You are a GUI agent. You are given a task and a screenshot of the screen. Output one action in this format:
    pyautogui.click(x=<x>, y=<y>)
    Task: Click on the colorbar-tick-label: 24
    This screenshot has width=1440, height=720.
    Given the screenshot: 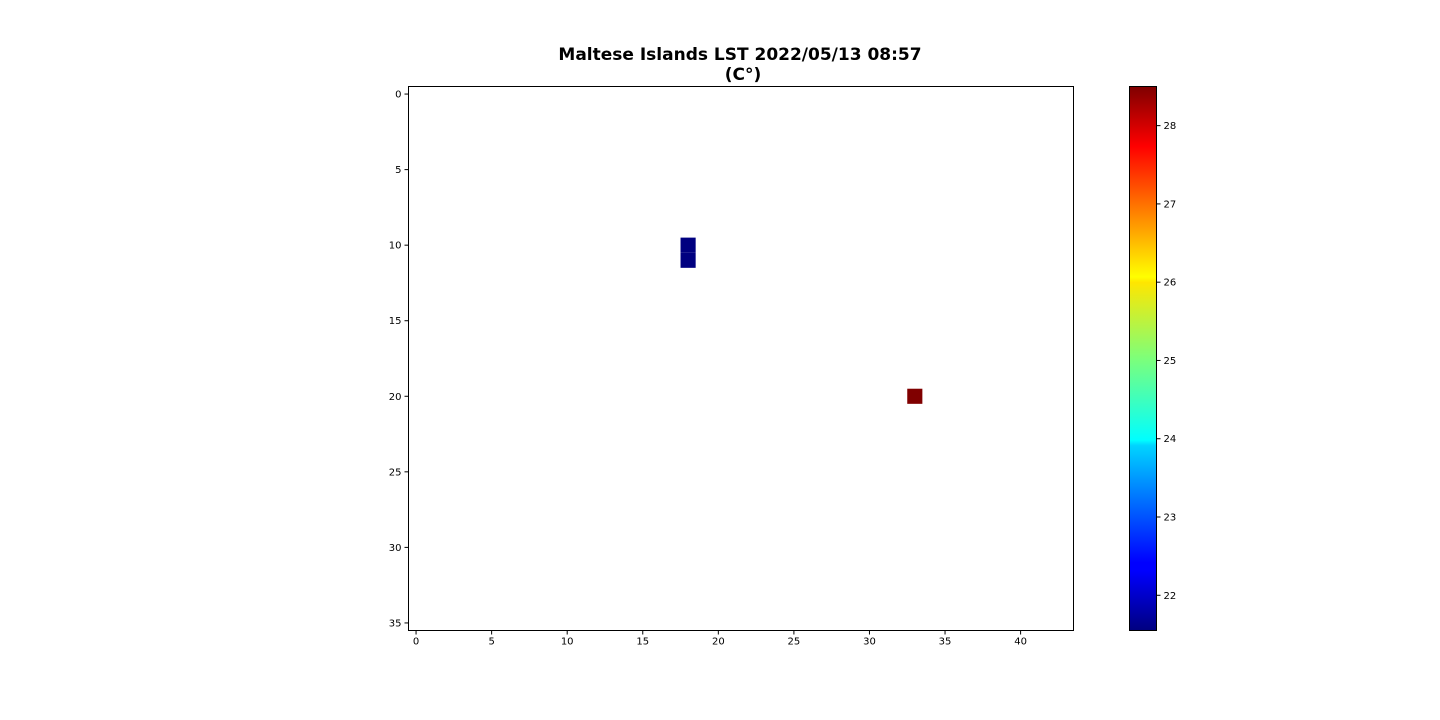 What is the action you would take?
    pyautogui.click(x=1170, y=439)
    